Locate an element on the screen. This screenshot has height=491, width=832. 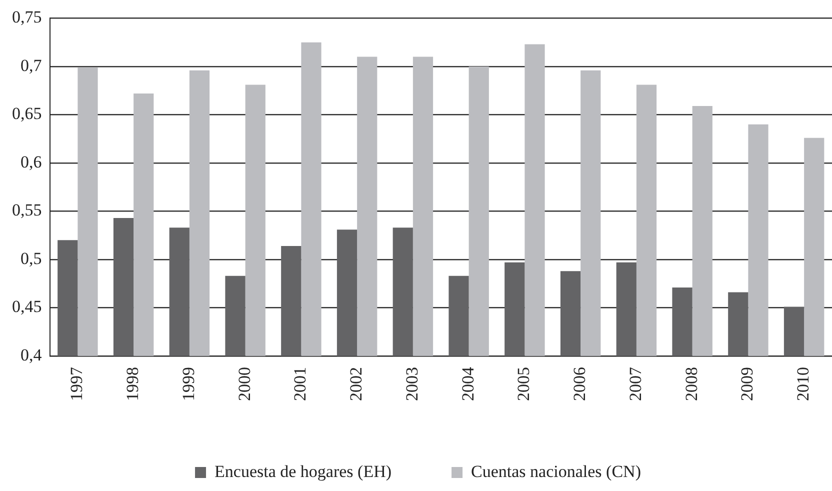
x-tick-label: 1997 is located at coordinates (76, 383).